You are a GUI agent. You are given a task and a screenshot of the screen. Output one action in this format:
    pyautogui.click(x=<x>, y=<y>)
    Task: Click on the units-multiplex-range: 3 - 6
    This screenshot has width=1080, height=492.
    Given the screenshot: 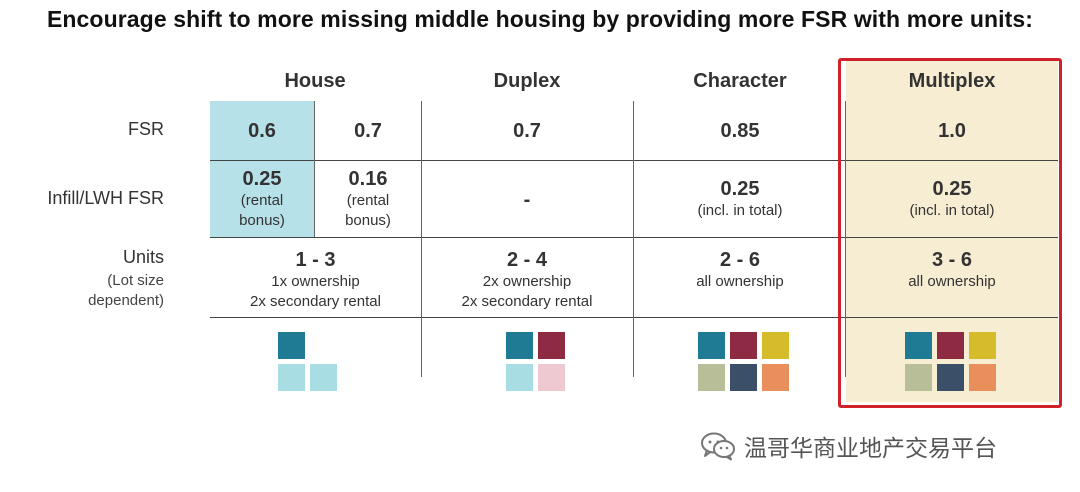 What is the action you would take?
    pyautogui.click(x=952, y=260)
    